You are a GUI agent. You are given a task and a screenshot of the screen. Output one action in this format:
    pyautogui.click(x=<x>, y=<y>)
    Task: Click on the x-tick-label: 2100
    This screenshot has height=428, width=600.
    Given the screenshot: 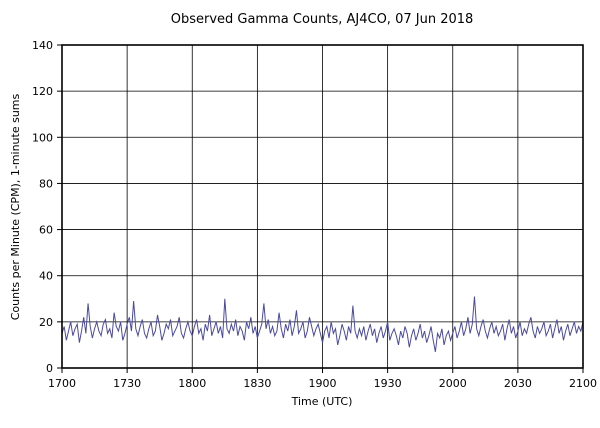 What is the action you would take?
    pyautogui.click(x=583, y=383)
    